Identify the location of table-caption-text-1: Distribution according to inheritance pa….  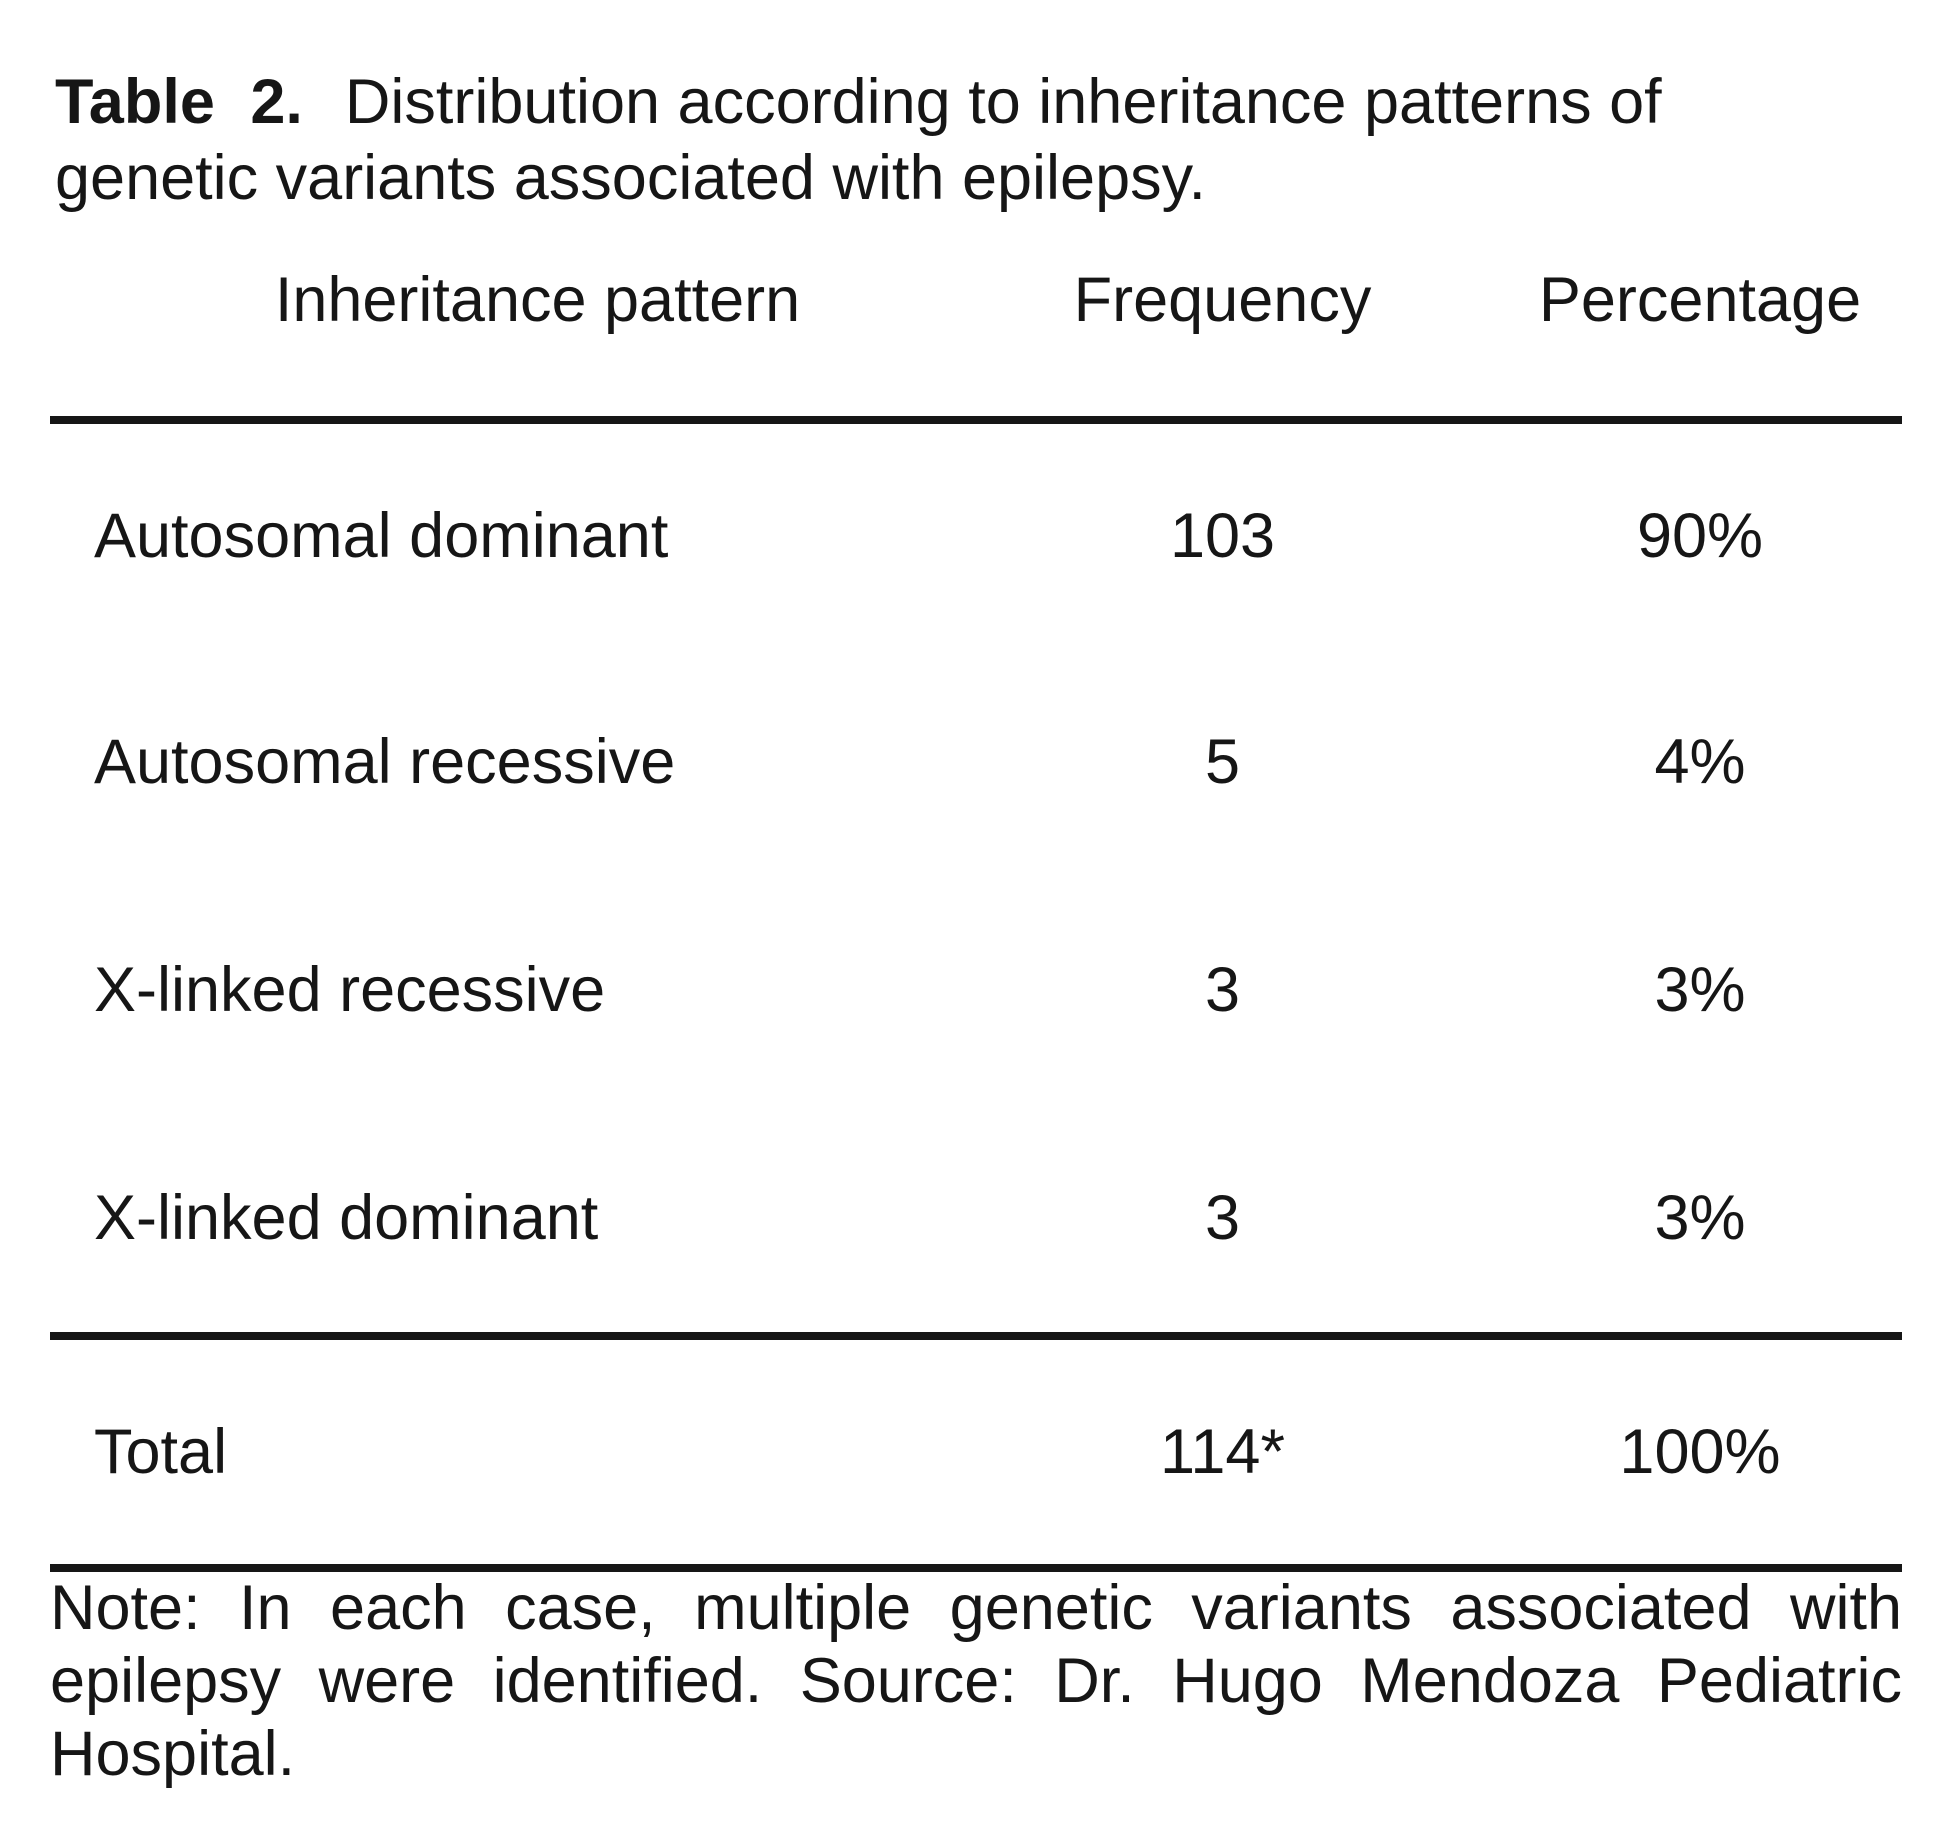
(1003, 102).